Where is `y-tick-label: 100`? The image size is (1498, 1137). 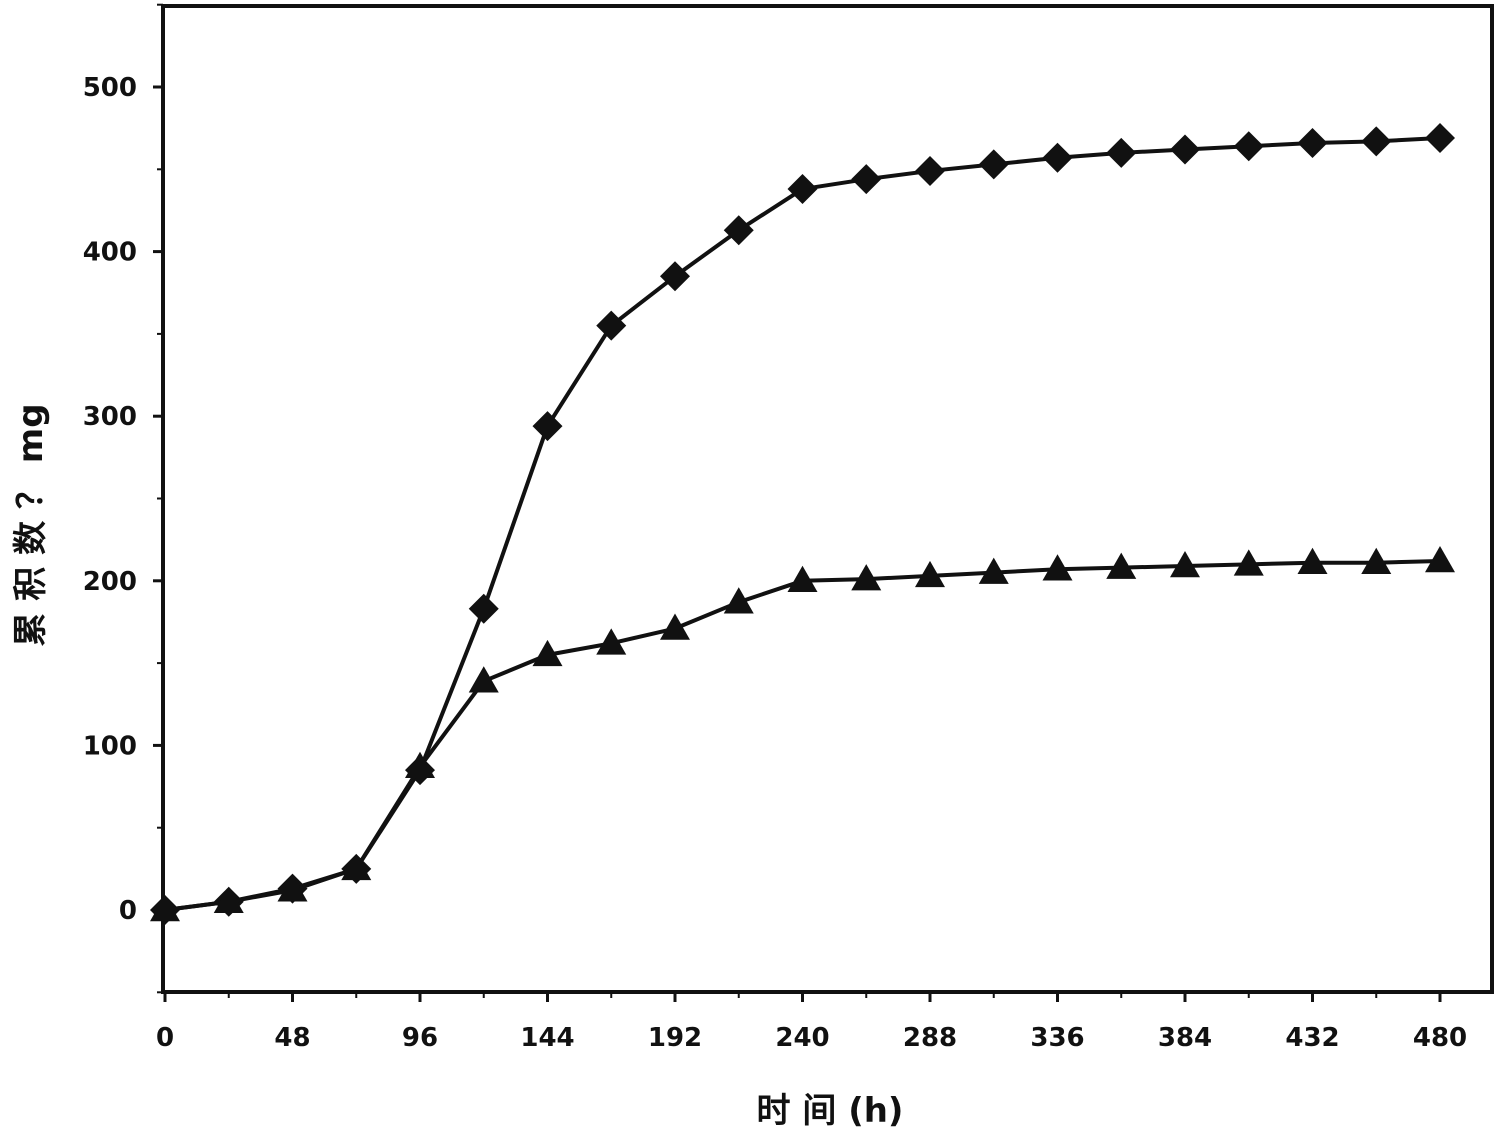 y-tick-label: 100 is located at coordinates (110, 746).